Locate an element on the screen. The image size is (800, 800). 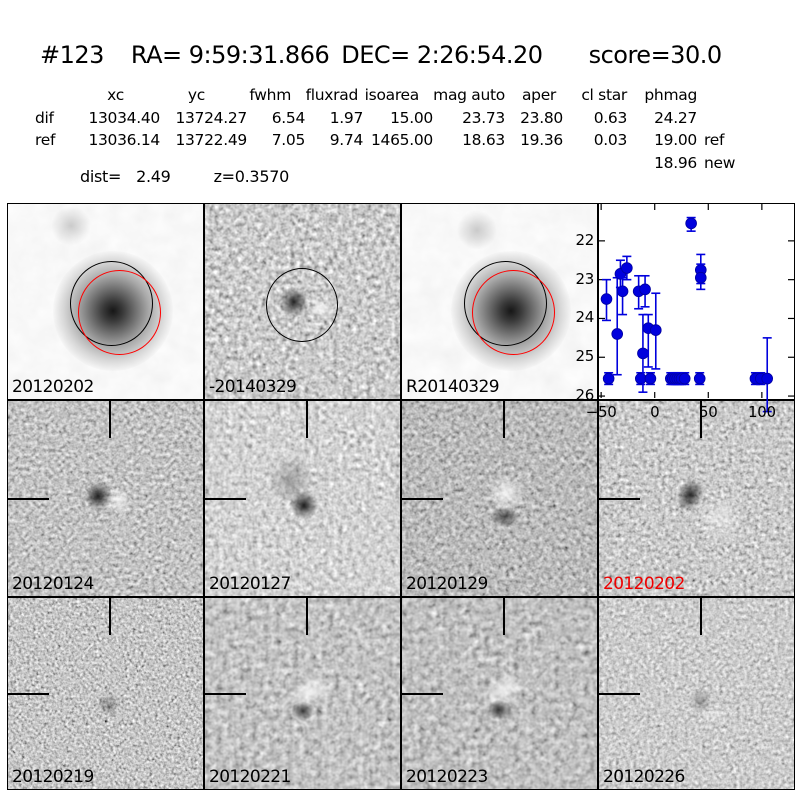
phmag-new-value: 18.96 is located at coordinates (675, 162).